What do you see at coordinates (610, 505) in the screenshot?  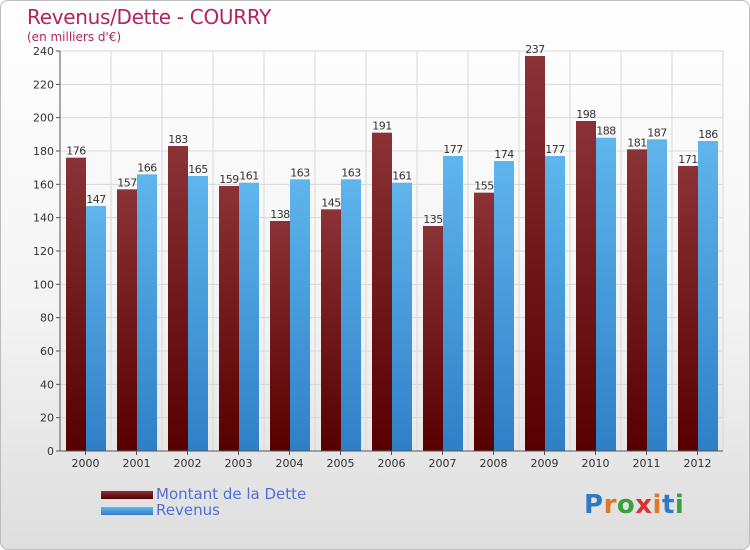 I see `logo-letter: r` at bounding box center [610, 505].